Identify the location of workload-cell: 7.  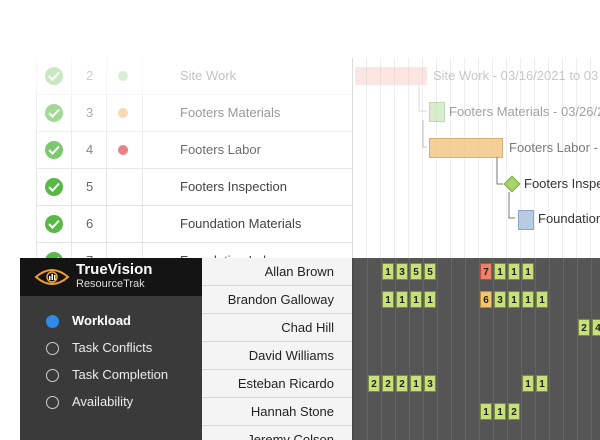
(486, 271).